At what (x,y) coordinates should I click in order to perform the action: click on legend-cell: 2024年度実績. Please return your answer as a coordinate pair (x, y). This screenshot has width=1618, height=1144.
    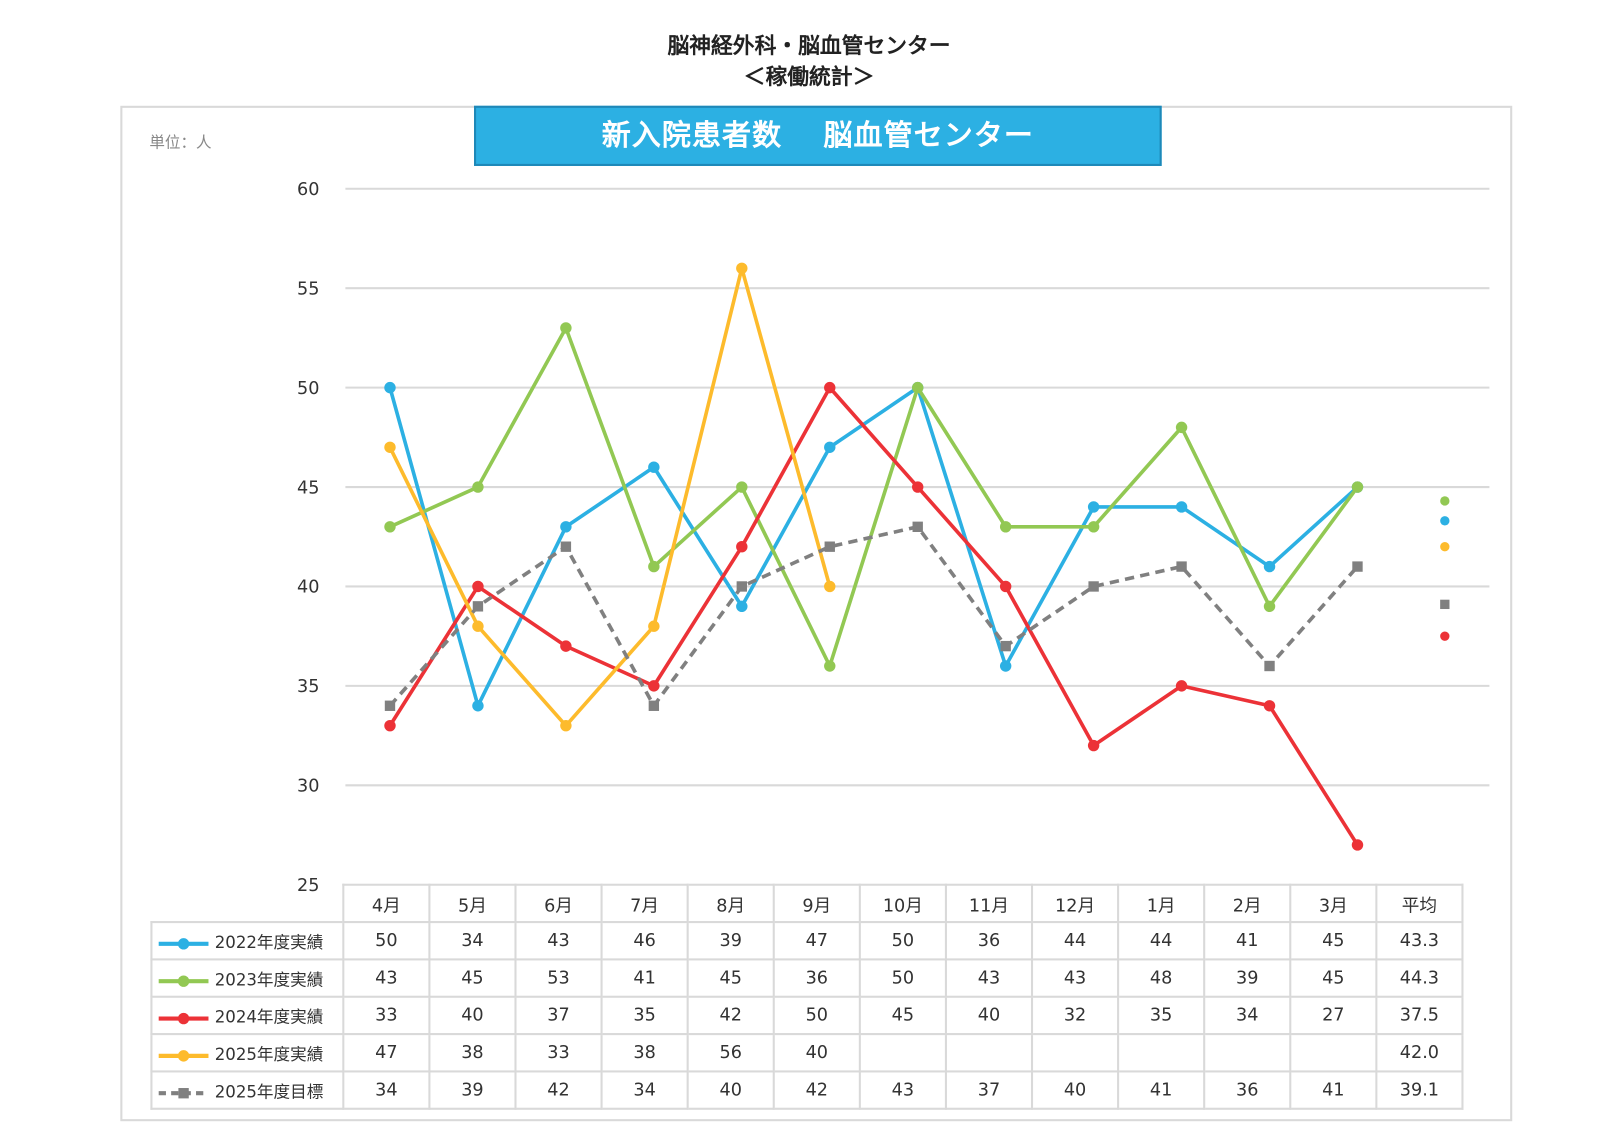
    Looking at the image, I should click on (247, 1015).